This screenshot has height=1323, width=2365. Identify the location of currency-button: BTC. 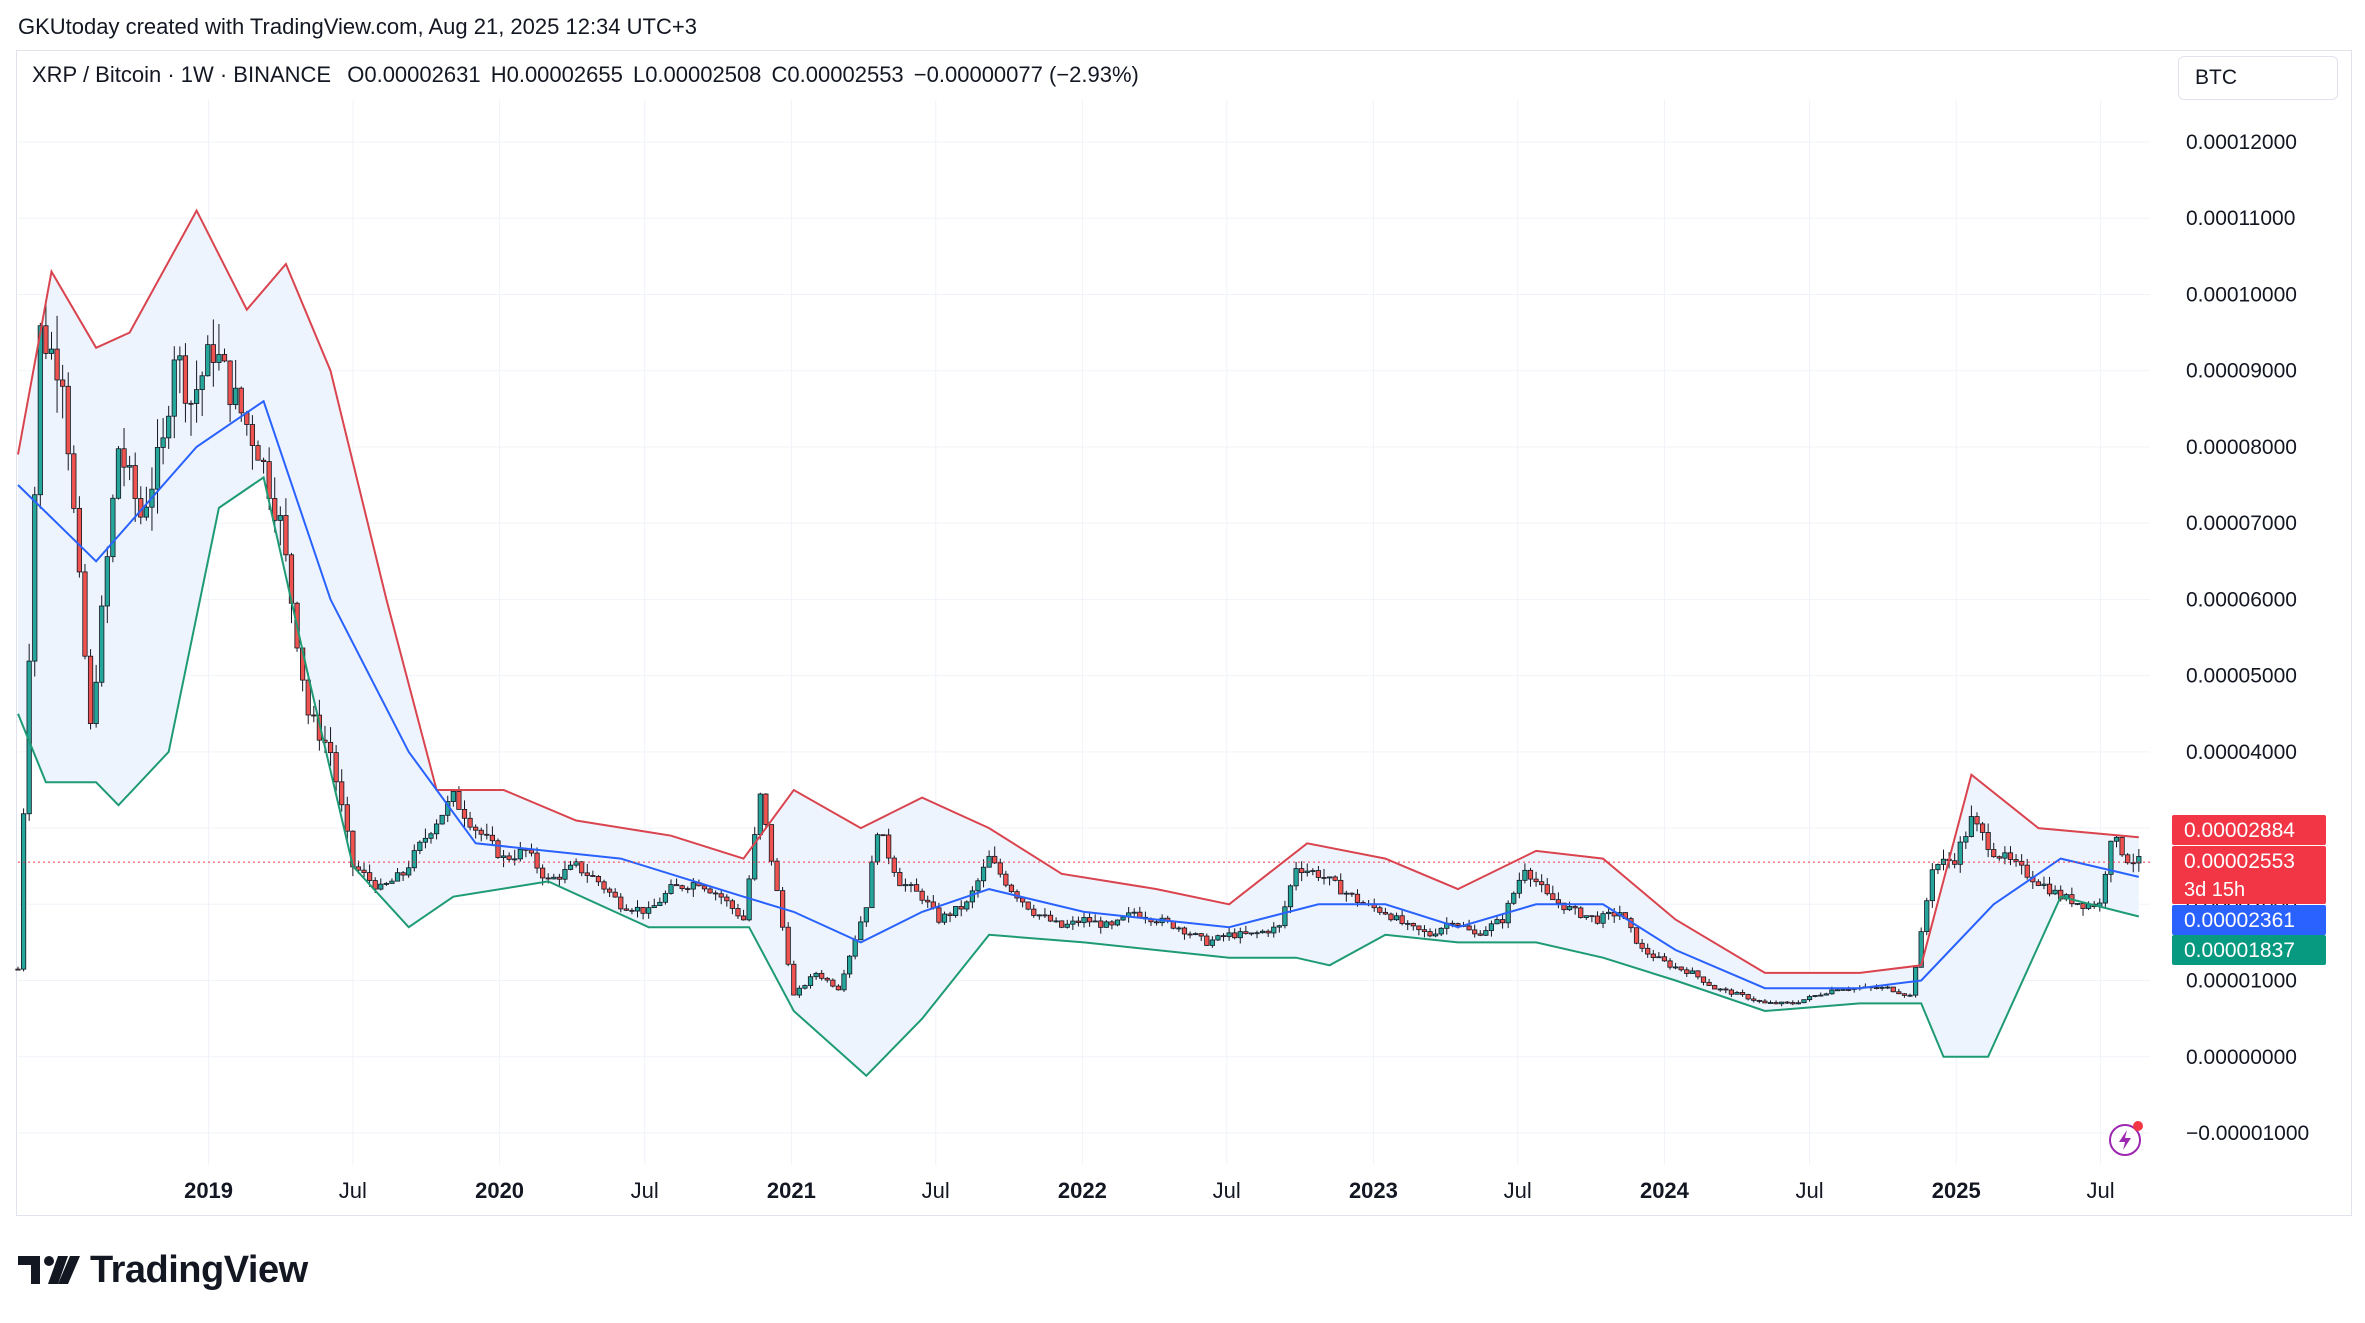
(2258, 78).